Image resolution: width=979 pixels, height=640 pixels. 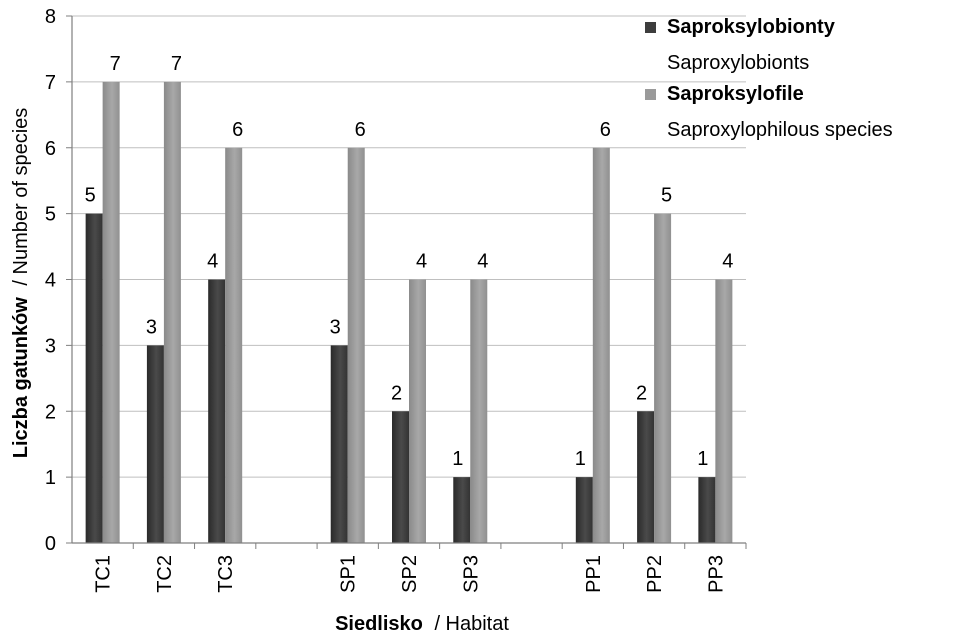 I want to click on bar-saproksylofile-tc1, so click(x=111, y=312).